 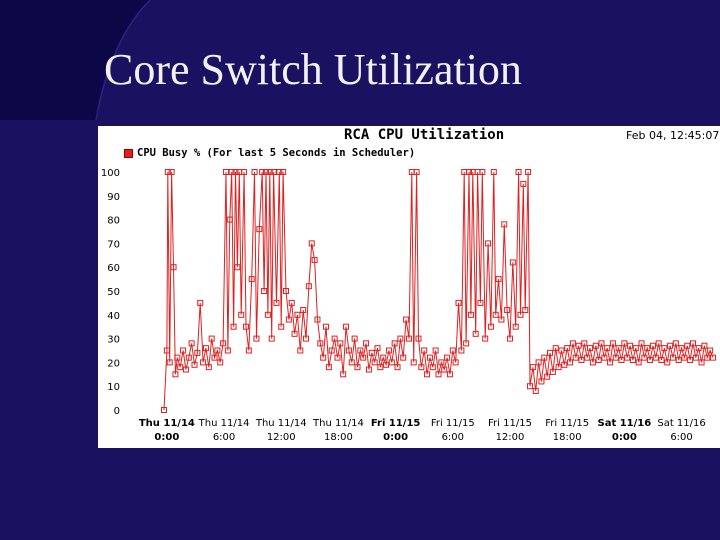 I want to click on x-tick-time-label: 12:00, so click(x=510, y=437).